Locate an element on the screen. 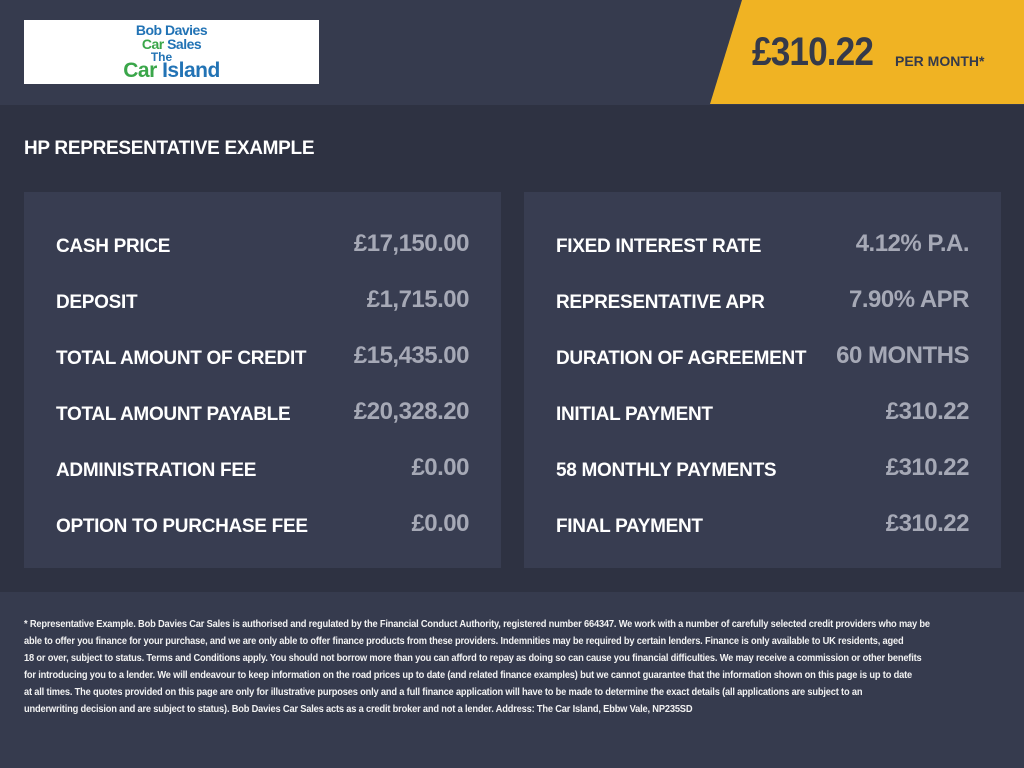 This screenshot has height=768, width=1024. logo-line: Car Sales is located at coordinates (171, 44).